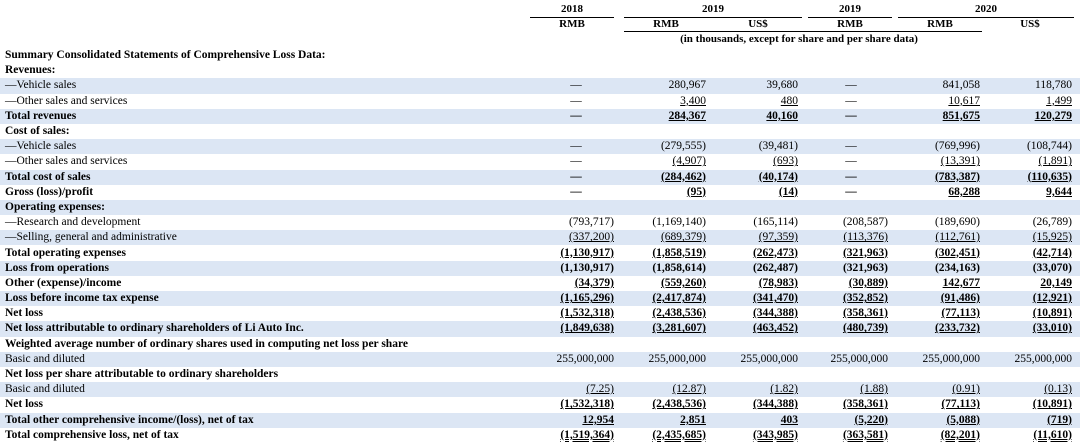  What do you see at coordinates (942, 238) in the screenshot?
I see `cell-value: (112,761)` at bounding box center [942, 238].